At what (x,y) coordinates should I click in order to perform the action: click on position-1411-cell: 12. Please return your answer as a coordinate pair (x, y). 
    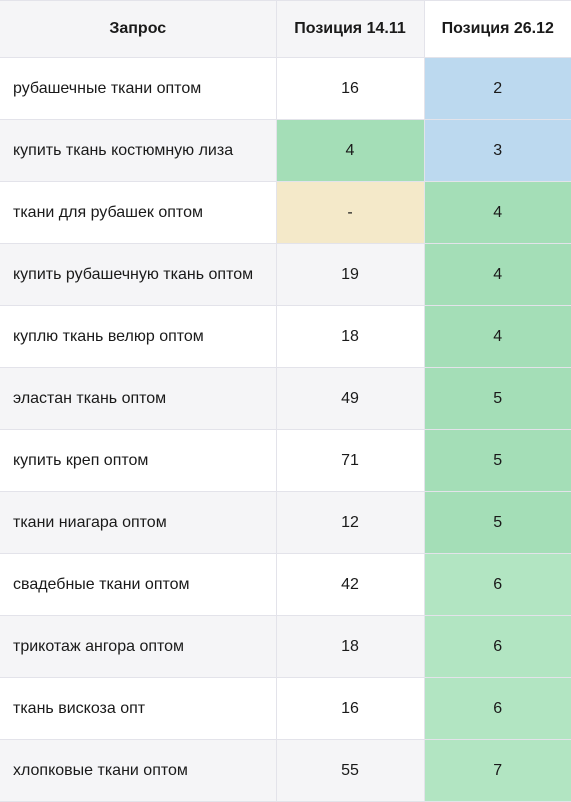
    Looking at the image, I should click on (350, 522).